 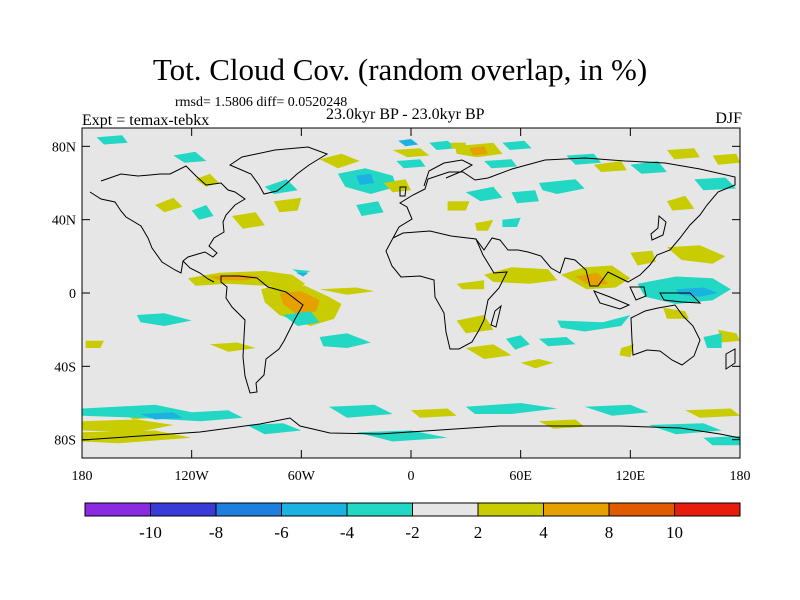 I want to click on season-label: DJF, so click(x=728, y=118).